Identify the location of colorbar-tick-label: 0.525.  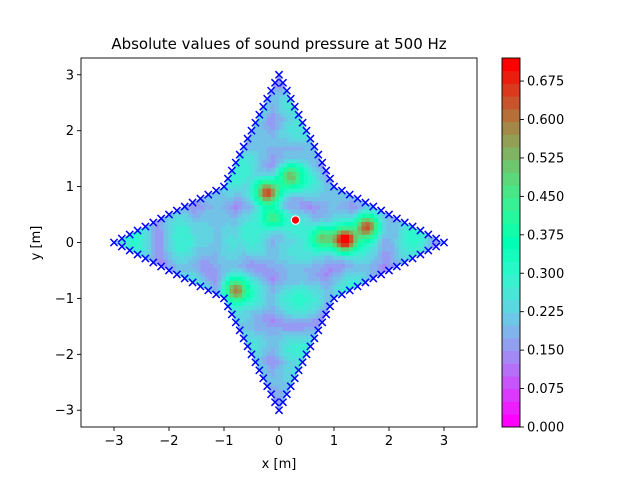
(545, 158).